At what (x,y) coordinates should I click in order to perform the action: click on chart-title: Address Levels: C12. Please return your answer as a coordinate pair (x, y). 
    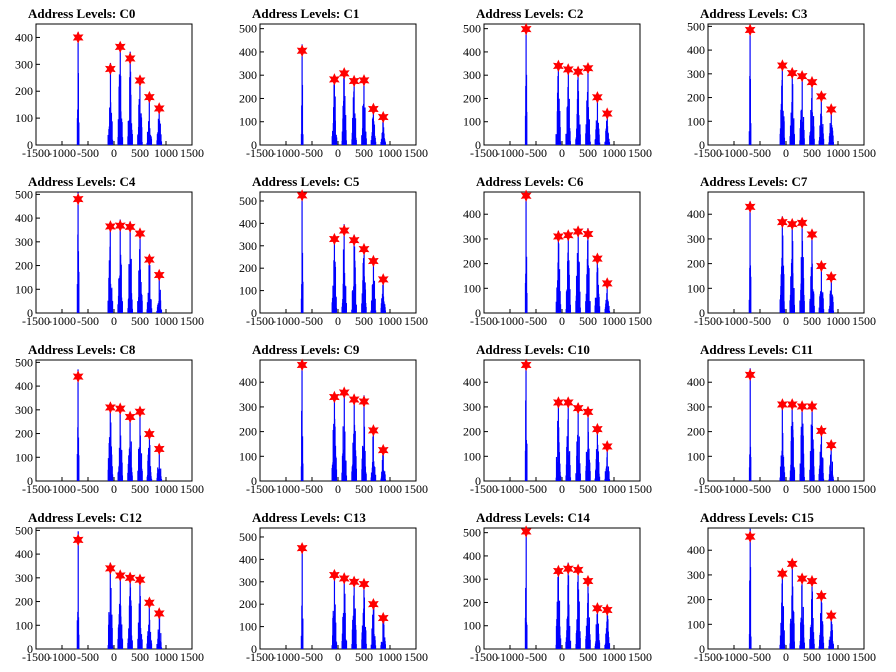
    Looking at the image, I should click on (85, 517).